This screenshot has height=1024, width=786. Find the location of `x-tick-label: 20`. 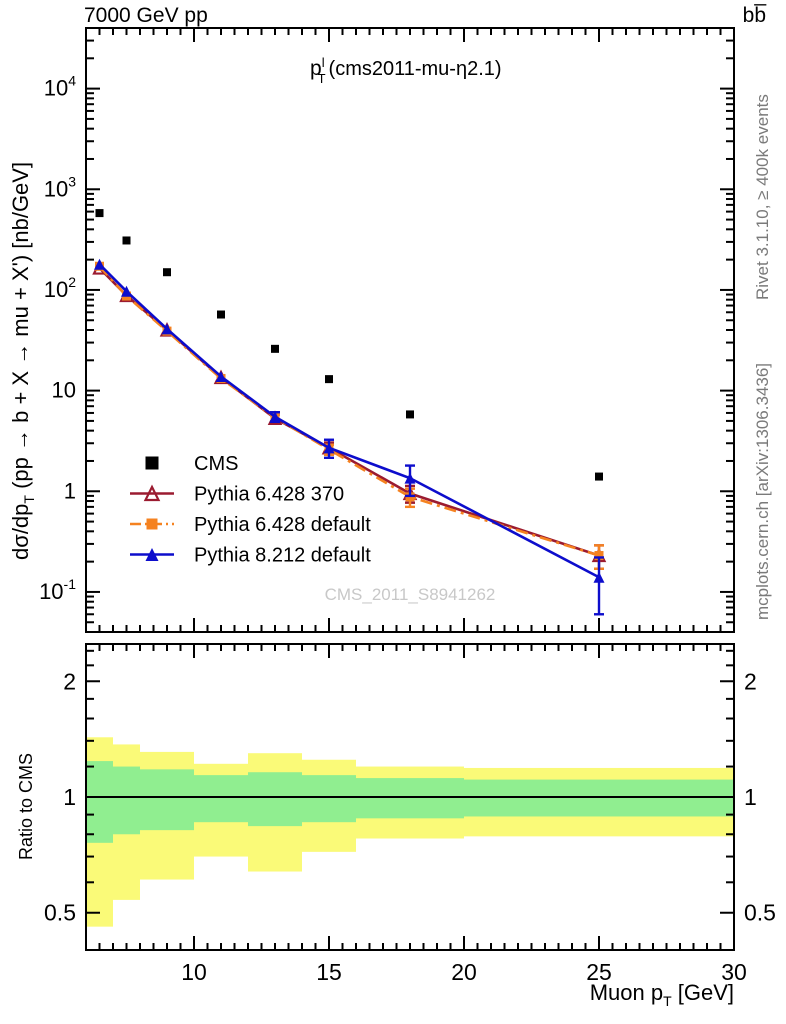

x-tick-label: 20 is located at coordinates (464, 972).